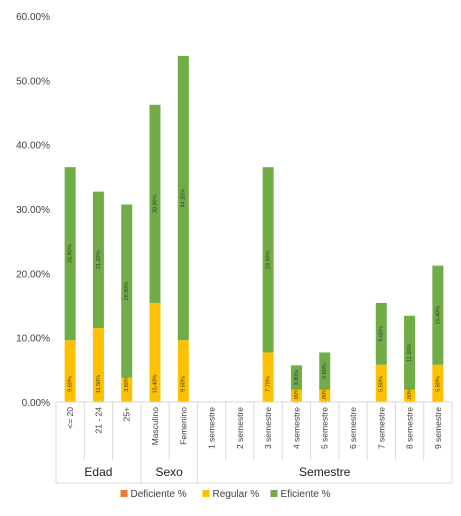  I want to click on x-tick-label: 2 semestre, so click(240, 428).